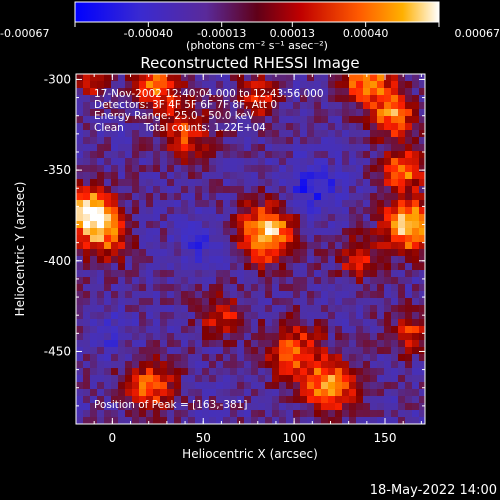 This screenshot has width=500, height=500. Describe the element at coordinates (57, 79) in the screenshot. I see `y-tick-label: -300` at that location.